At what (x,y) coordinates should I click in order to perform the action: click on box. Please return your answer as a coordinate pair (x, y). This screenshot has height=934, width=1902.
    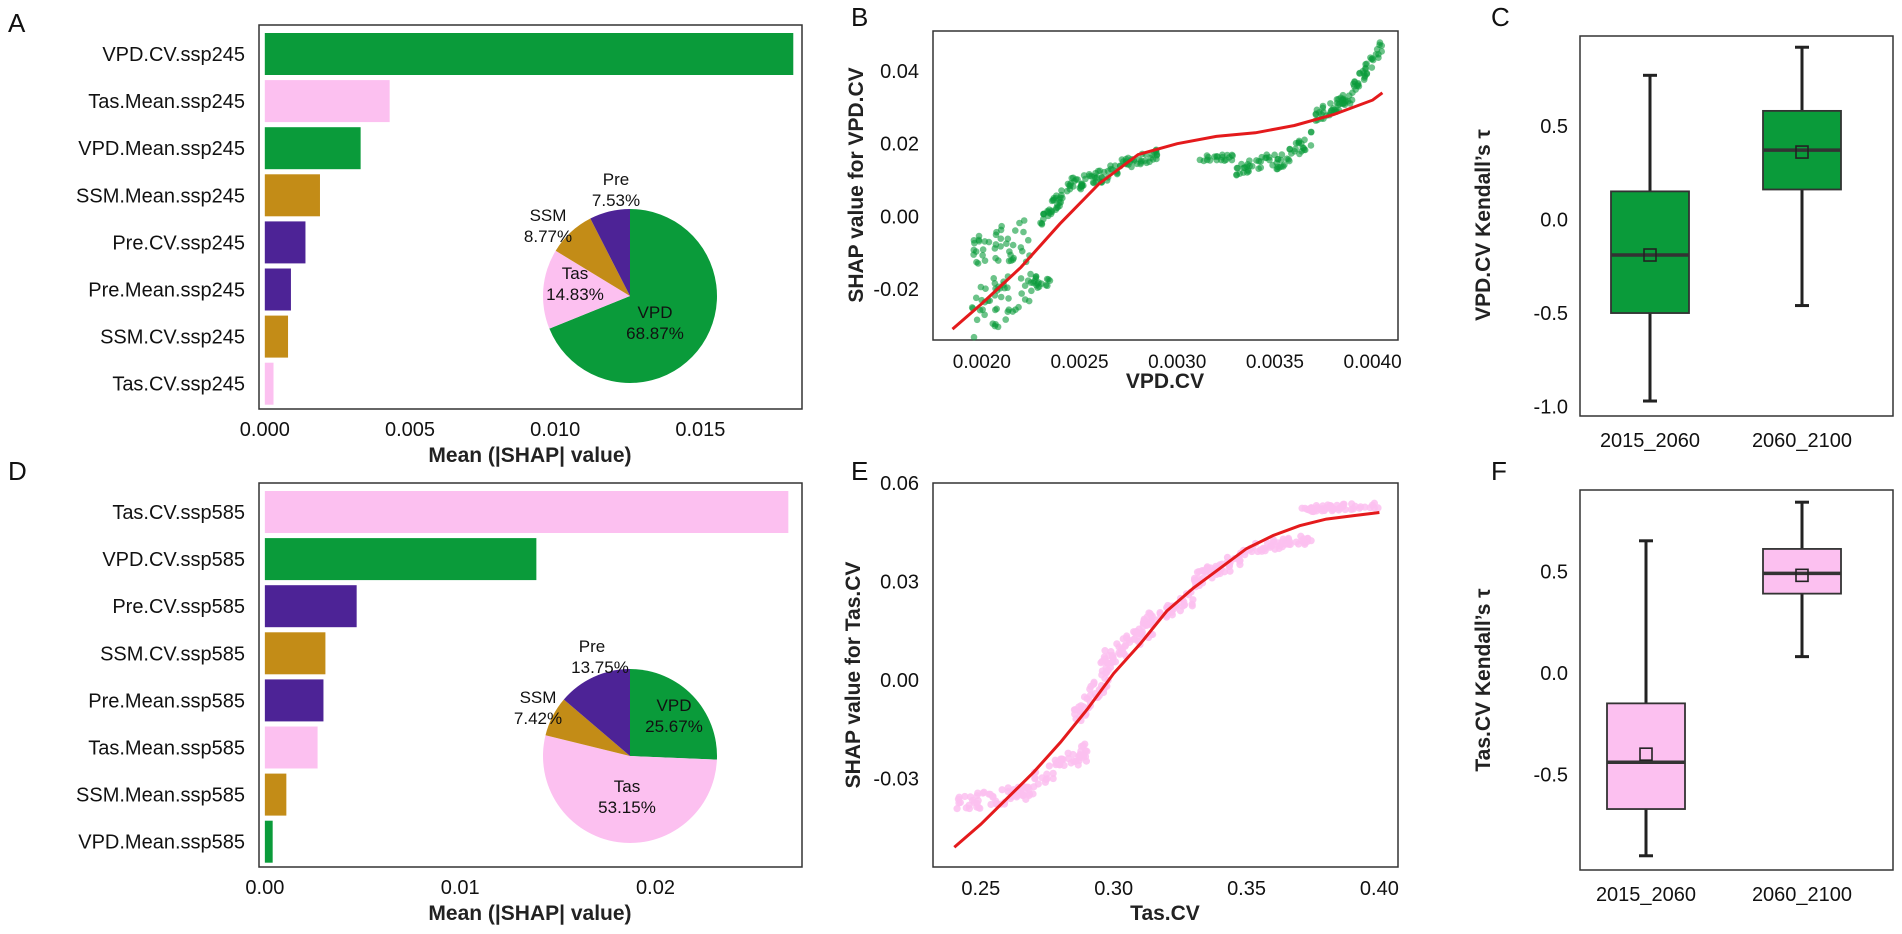
    Looking at the image, I should click on (1646, 756).